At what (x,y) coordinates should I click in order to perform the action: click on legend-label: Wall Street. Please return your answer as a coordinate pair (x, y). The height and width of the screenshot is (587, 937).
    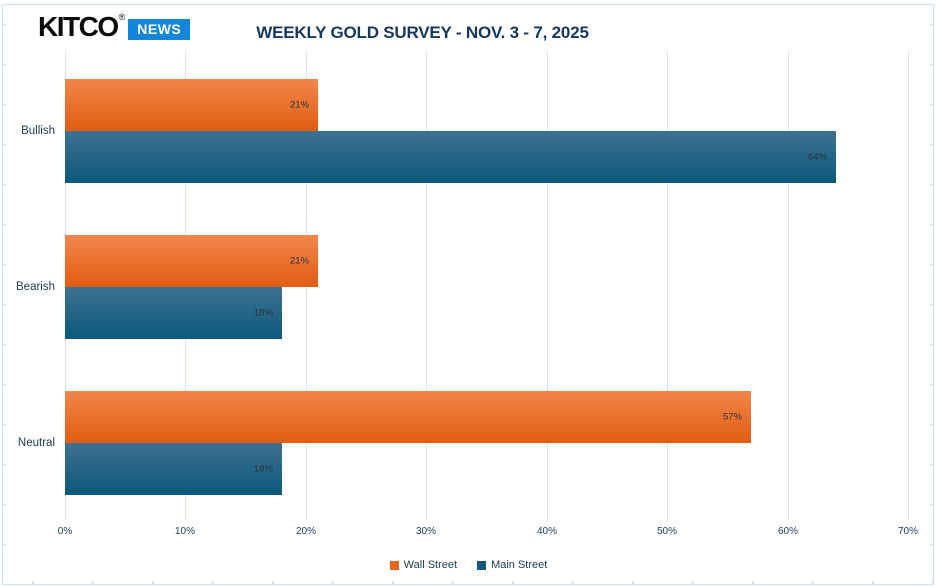
    Looking at the image, I should click on (430, 565).